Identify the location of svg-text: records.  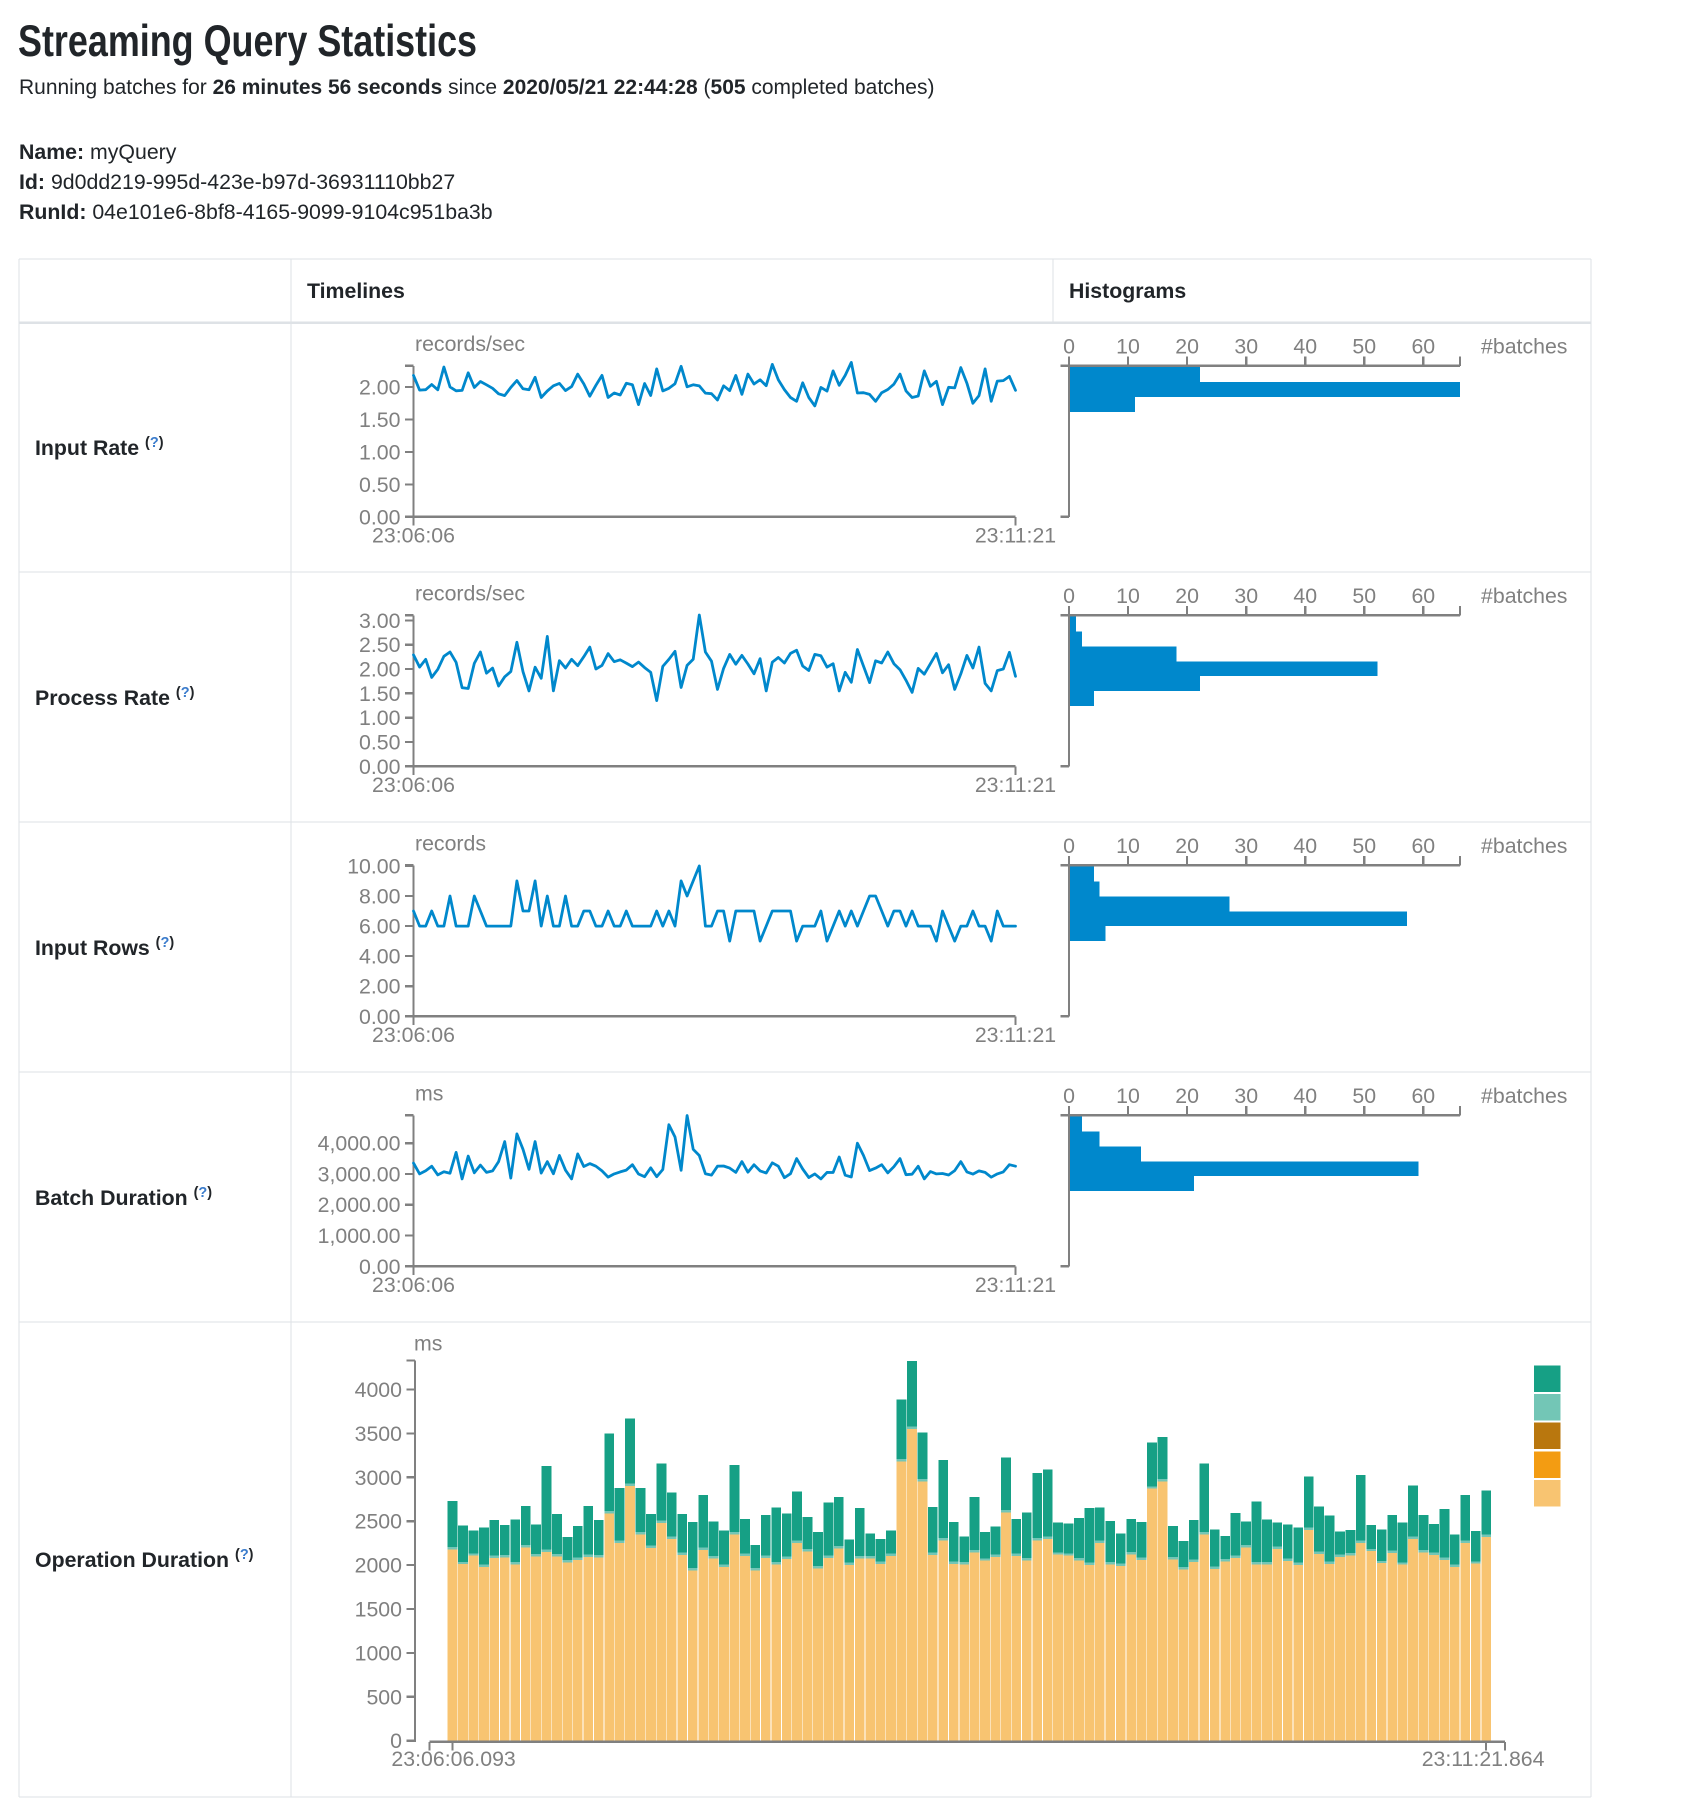
(450, 844).